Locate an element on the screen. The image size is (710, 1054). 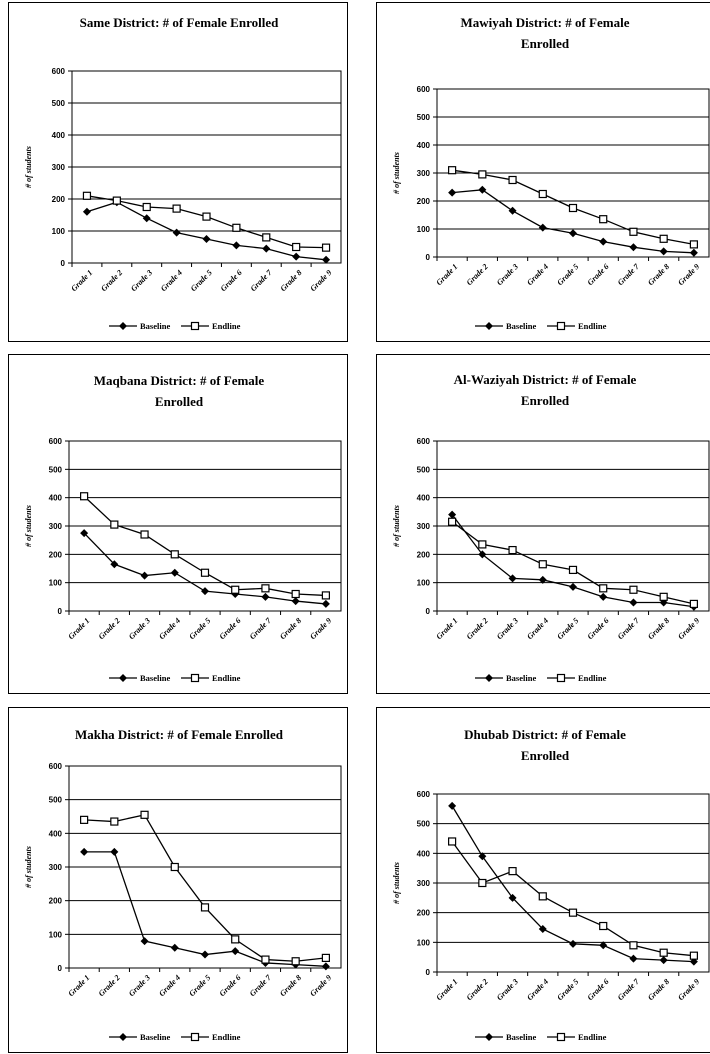
legend-marker-endline is located at coordinates (561, 1037).